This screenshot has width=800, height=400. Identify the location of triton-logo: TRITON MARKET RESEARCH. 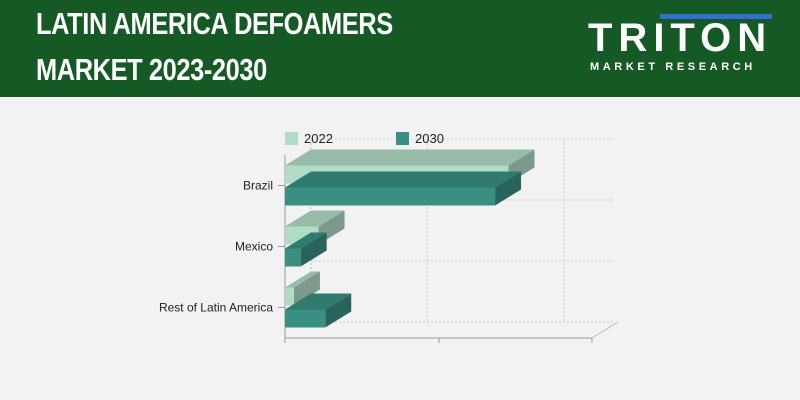
(683, 47).